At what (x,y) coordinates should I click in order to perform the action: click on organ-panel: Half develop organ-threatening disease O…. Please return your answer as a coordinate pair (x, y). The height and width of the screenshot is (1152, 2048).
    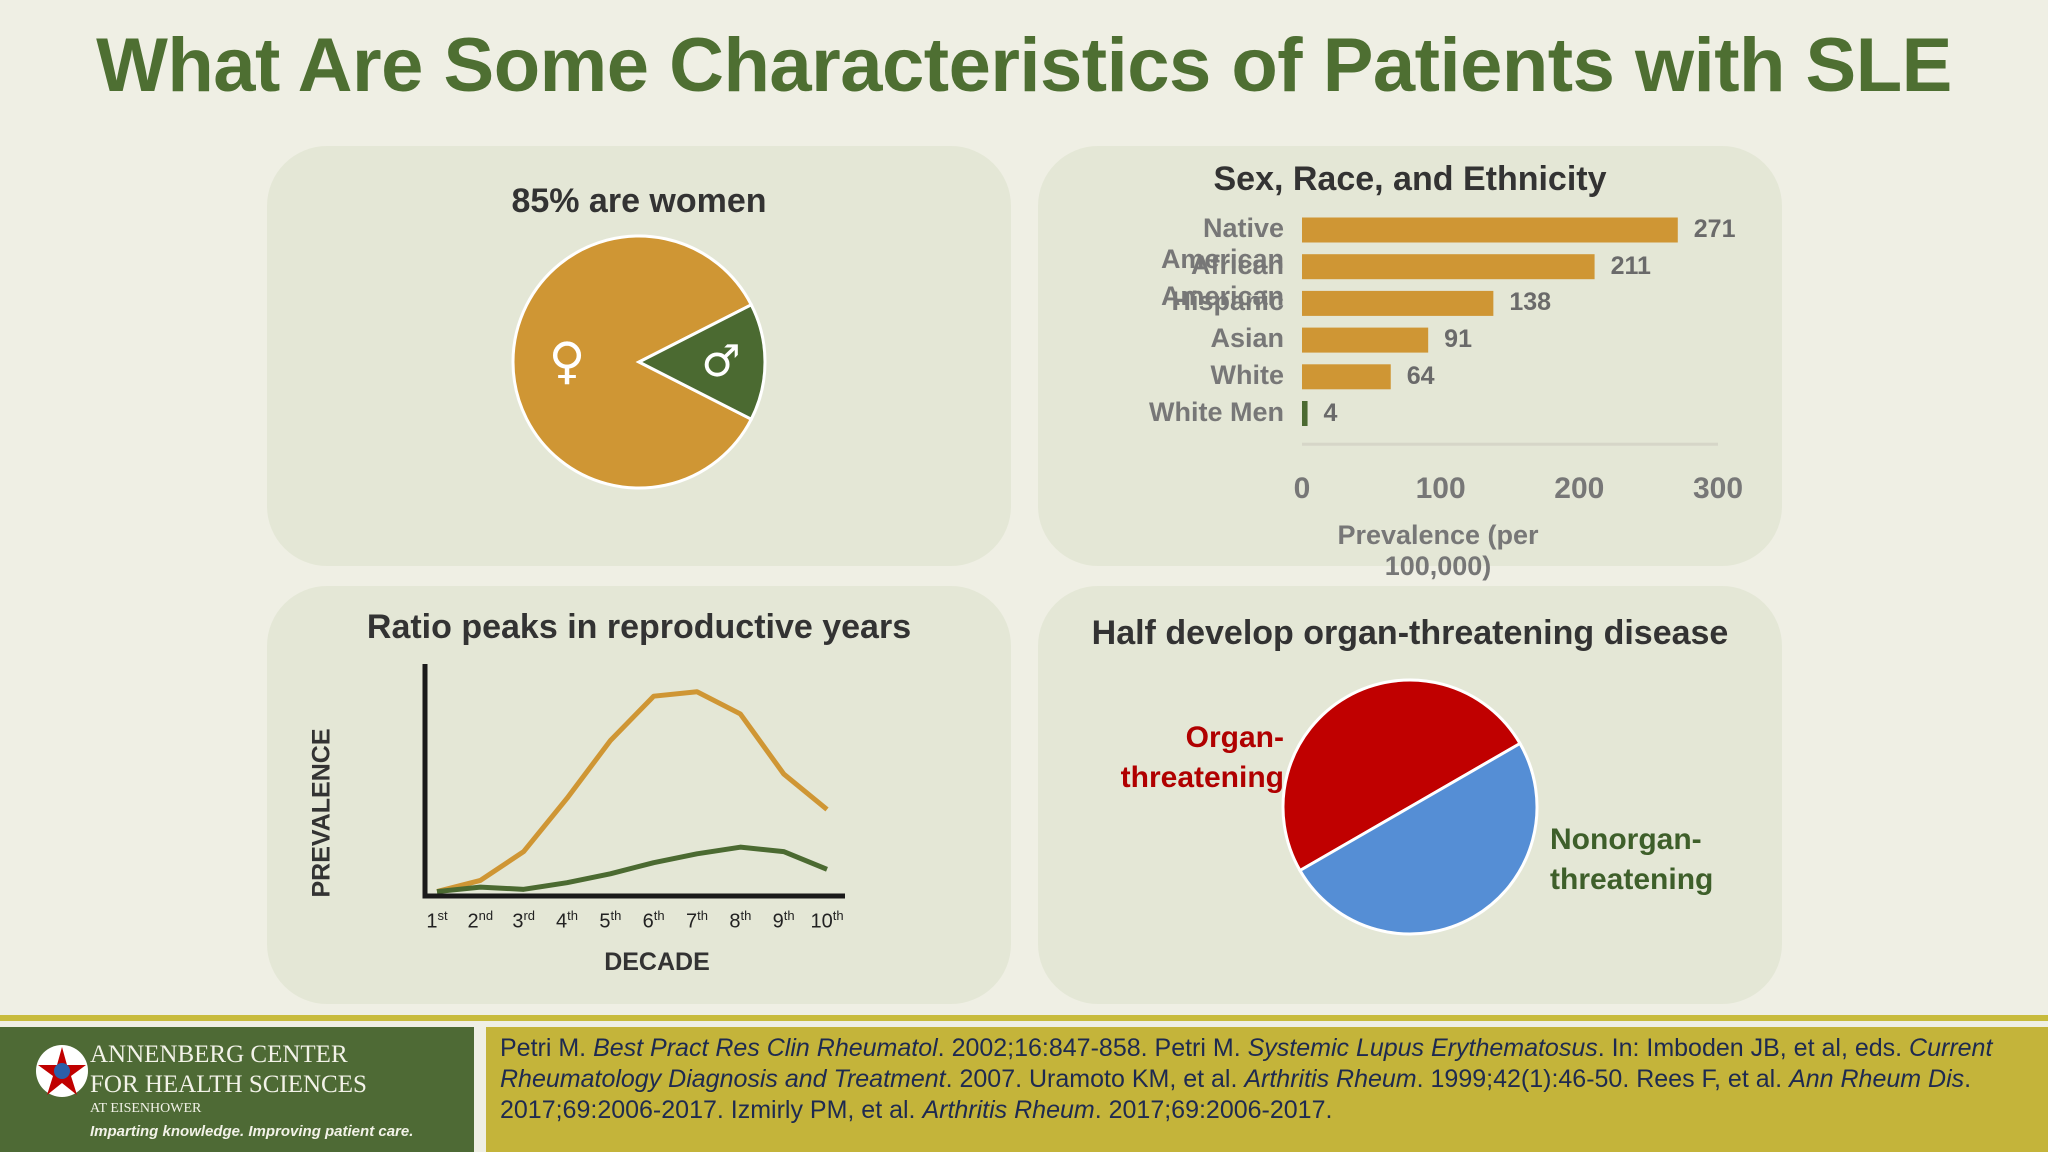
    Looking at the image, I should click on (1410, 795).